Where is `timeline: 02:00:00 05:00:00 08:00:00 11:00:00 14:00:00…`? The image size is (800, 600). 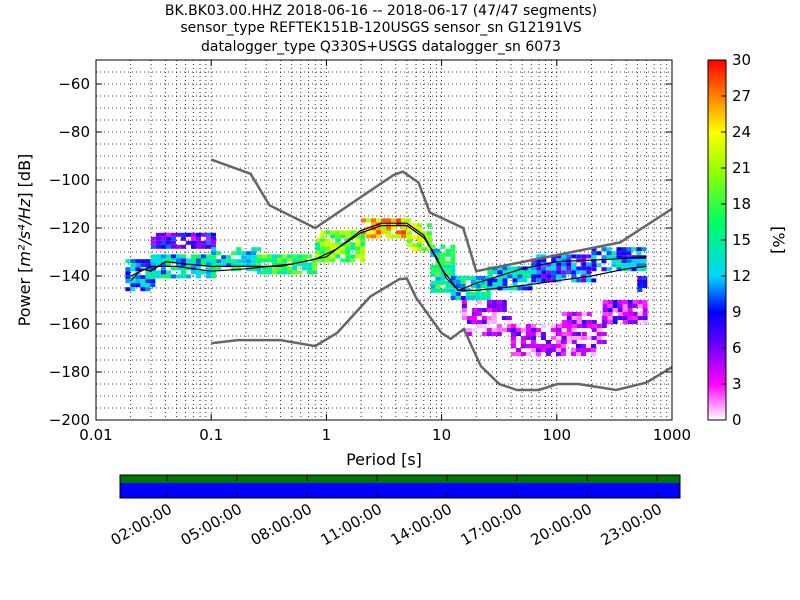 timeline: 02:00:00 05:00:00 08:00:00 11:00:00 14:00:00… is located at coordinates (394, 511).